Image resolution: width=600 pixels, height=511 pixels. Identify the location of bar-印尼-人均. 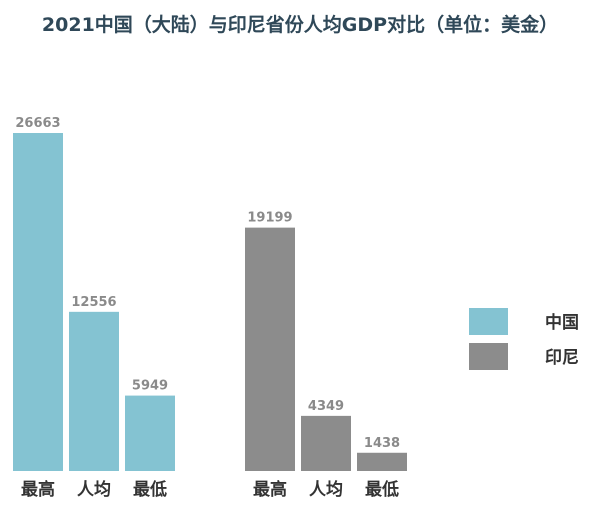
(326, 443).